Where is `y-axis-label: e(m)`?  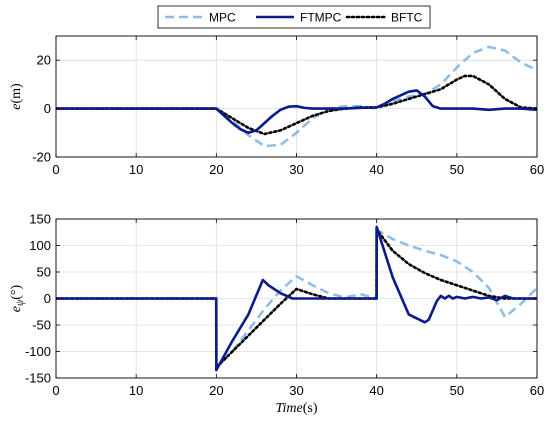
y-axis-label: e(m) is located at coordinates (16, 96).